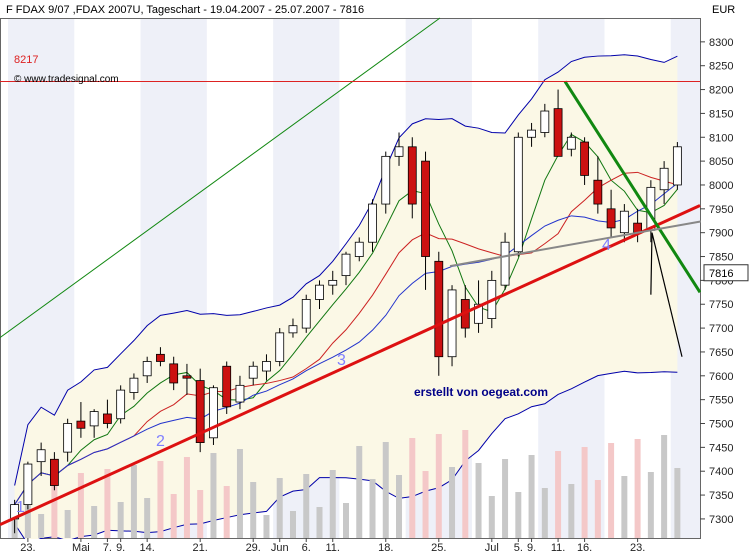  Describe the element at coordinates (492, 548) in the screenshot. I see `date-tick-label: Jul` at that location.